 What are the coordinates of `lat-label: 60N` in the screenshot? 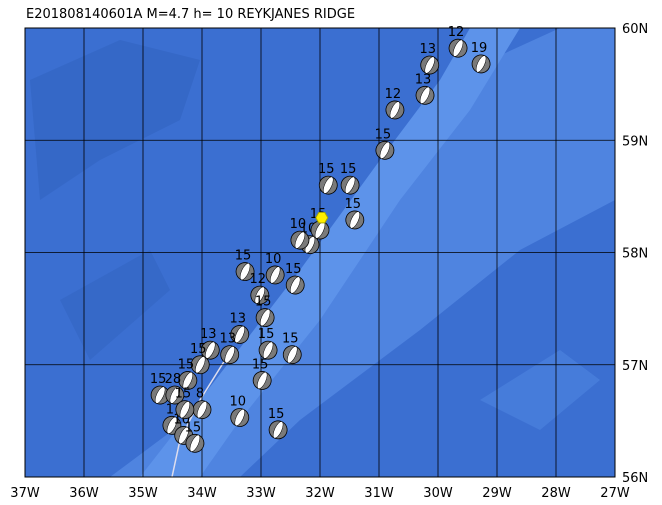 It's located at (635, 29).